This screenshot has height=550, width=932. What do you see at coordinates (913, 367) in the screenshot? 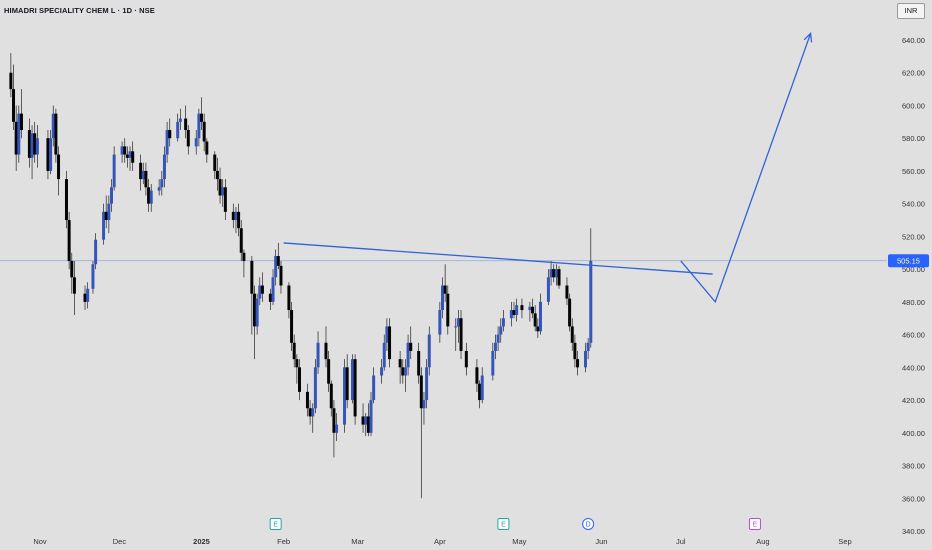
I see `price-tick-label: 440.00` at bounding box center [913, 367].